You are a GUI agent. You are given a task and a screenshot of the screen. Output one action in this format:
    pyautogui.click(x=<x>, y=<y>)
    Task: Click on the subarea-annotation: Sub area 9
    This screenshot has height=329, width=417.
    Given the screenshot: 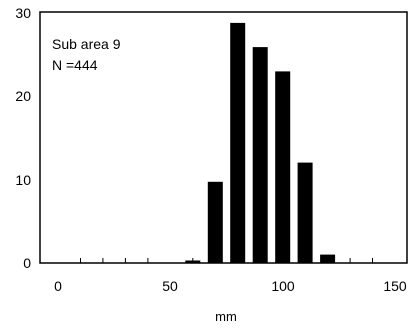 What is the action you would take?
    pyautogui.click(x=86, y=44)
    